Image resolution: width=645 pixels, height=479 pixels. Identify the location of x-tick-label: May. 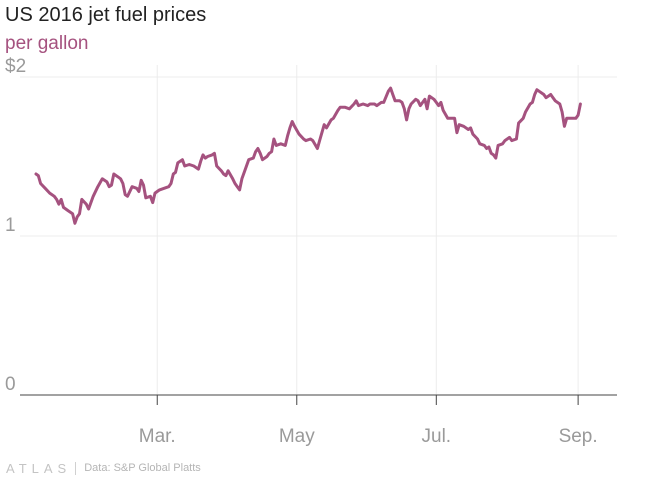
(297, 436).